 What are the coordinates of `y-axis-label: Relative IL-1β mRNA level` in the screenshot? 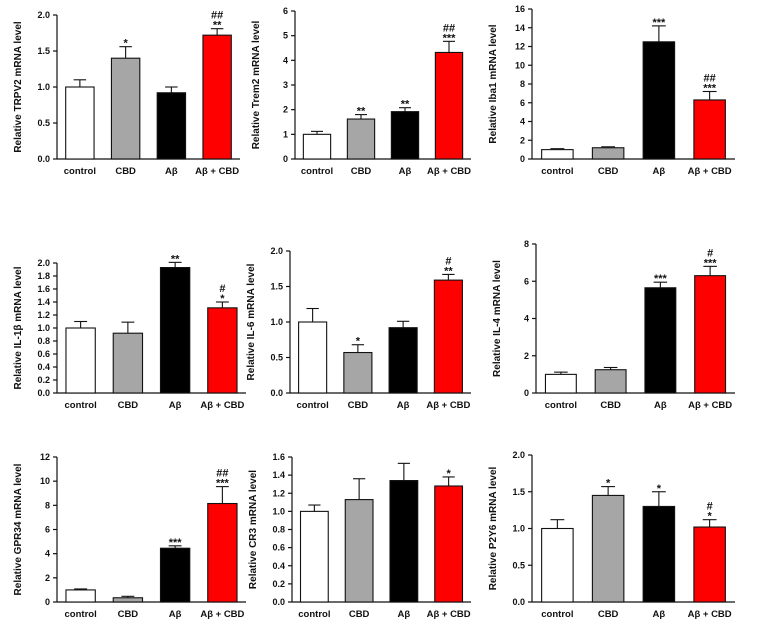 It's located at (18, 327).